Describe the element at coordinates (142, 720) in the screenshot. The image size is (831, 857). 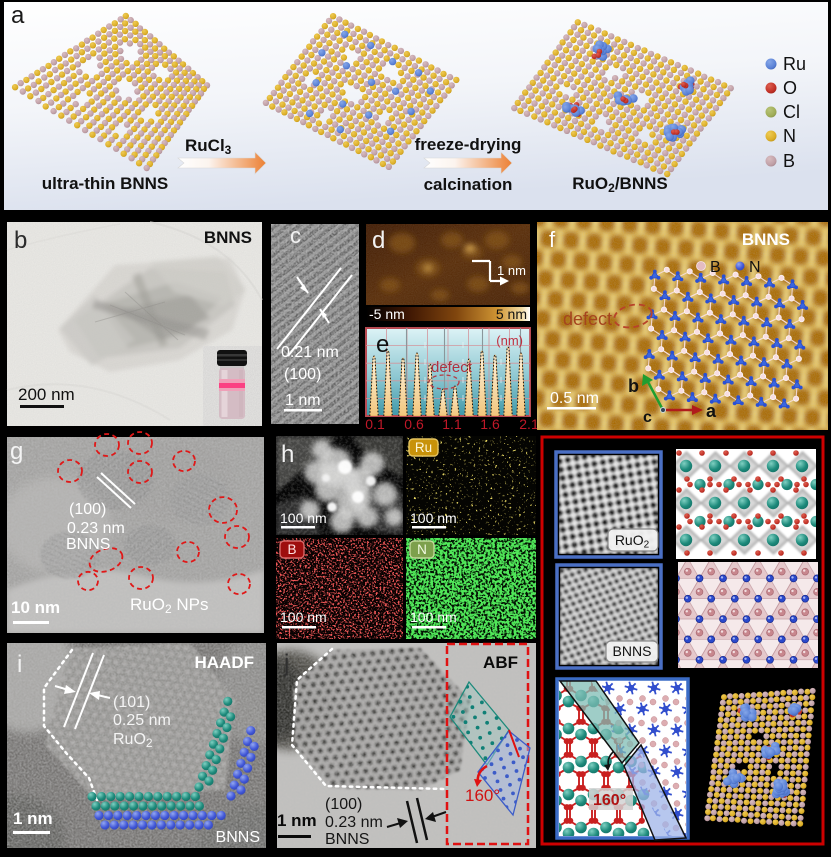
I see `svg-text: 0.25 nm` at that location.